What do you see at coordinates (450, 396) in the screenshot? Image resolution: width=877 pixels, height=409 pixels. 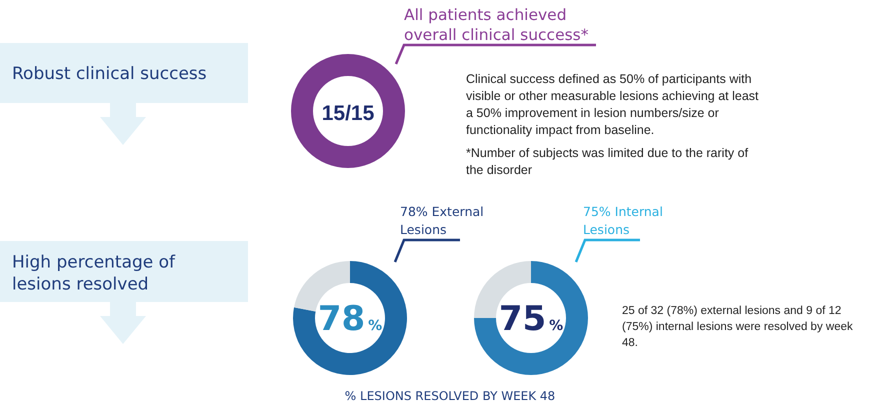 I see `text: % LESIONS RESOLVED BY WEEK 48` at bounding box center [450, 396].